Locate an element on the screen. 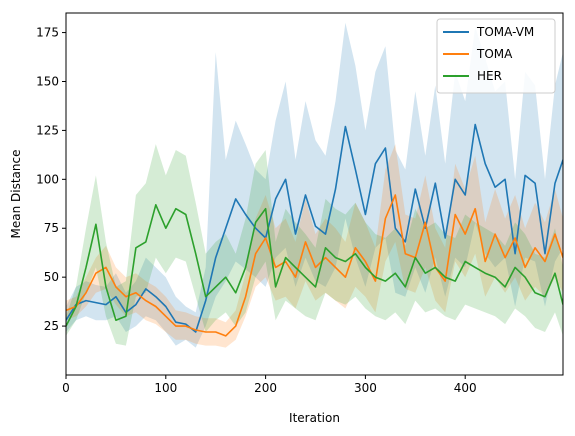 The width and height of the screenshot is (575, 436). y-tick-label: 125 is located at coordinates (47, 130).